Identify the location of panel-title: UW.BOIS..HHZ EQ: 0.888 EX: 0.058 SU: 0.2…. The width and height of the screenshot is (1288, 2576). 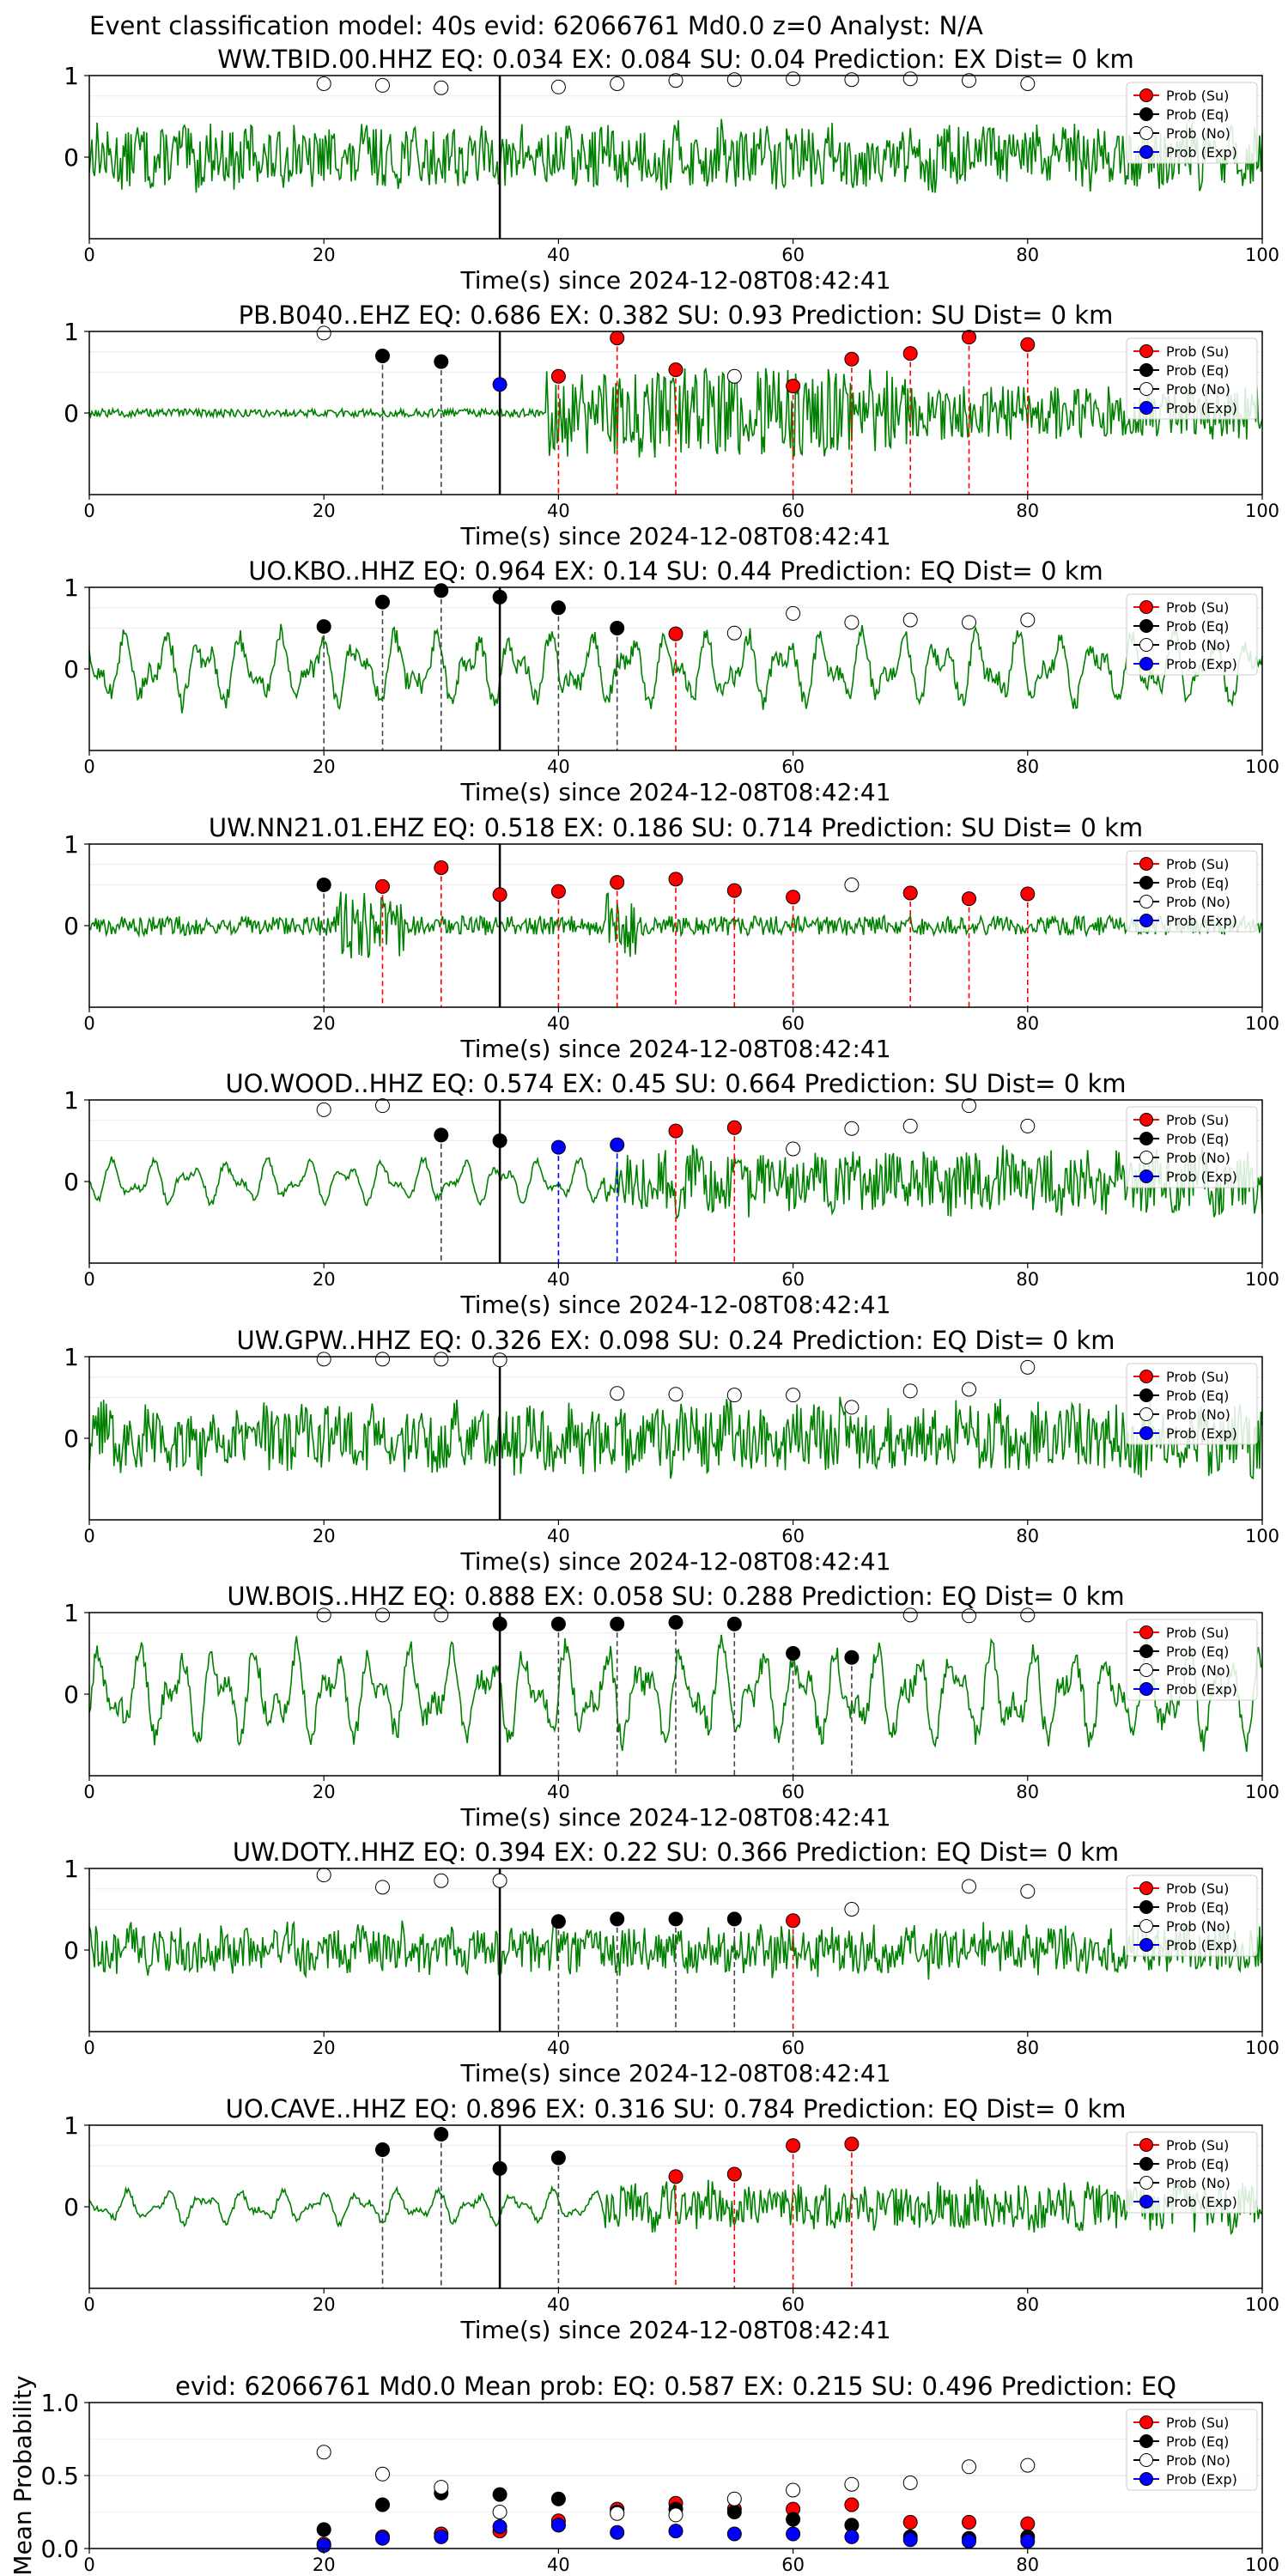
(675, 1597).